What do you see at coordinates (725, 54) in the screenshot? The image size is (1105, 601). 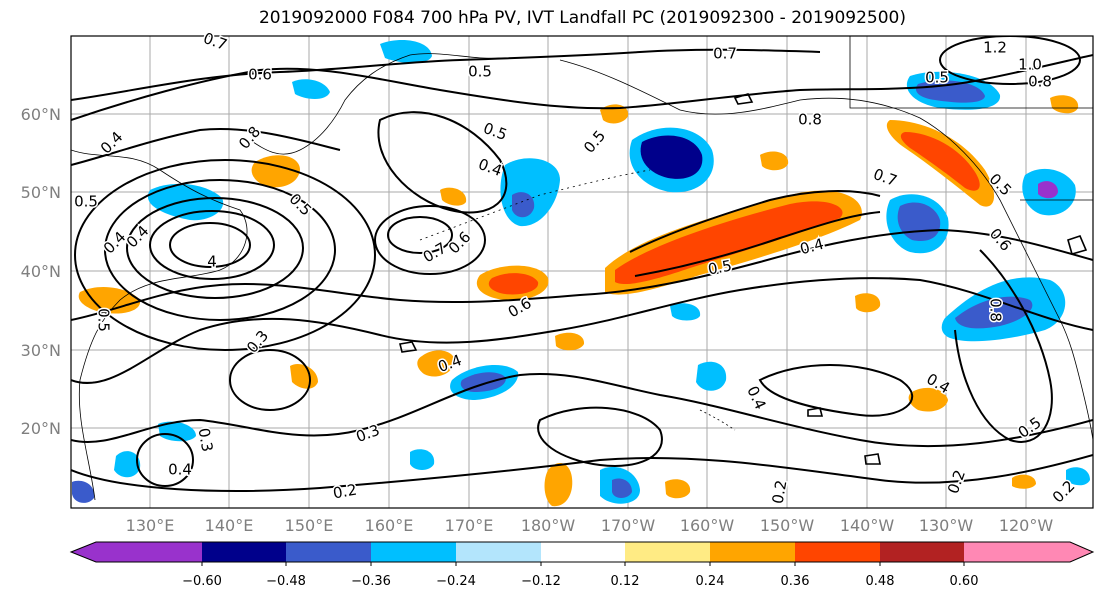 I see `contour-label: 0.7` at bounding box center [725, 54].